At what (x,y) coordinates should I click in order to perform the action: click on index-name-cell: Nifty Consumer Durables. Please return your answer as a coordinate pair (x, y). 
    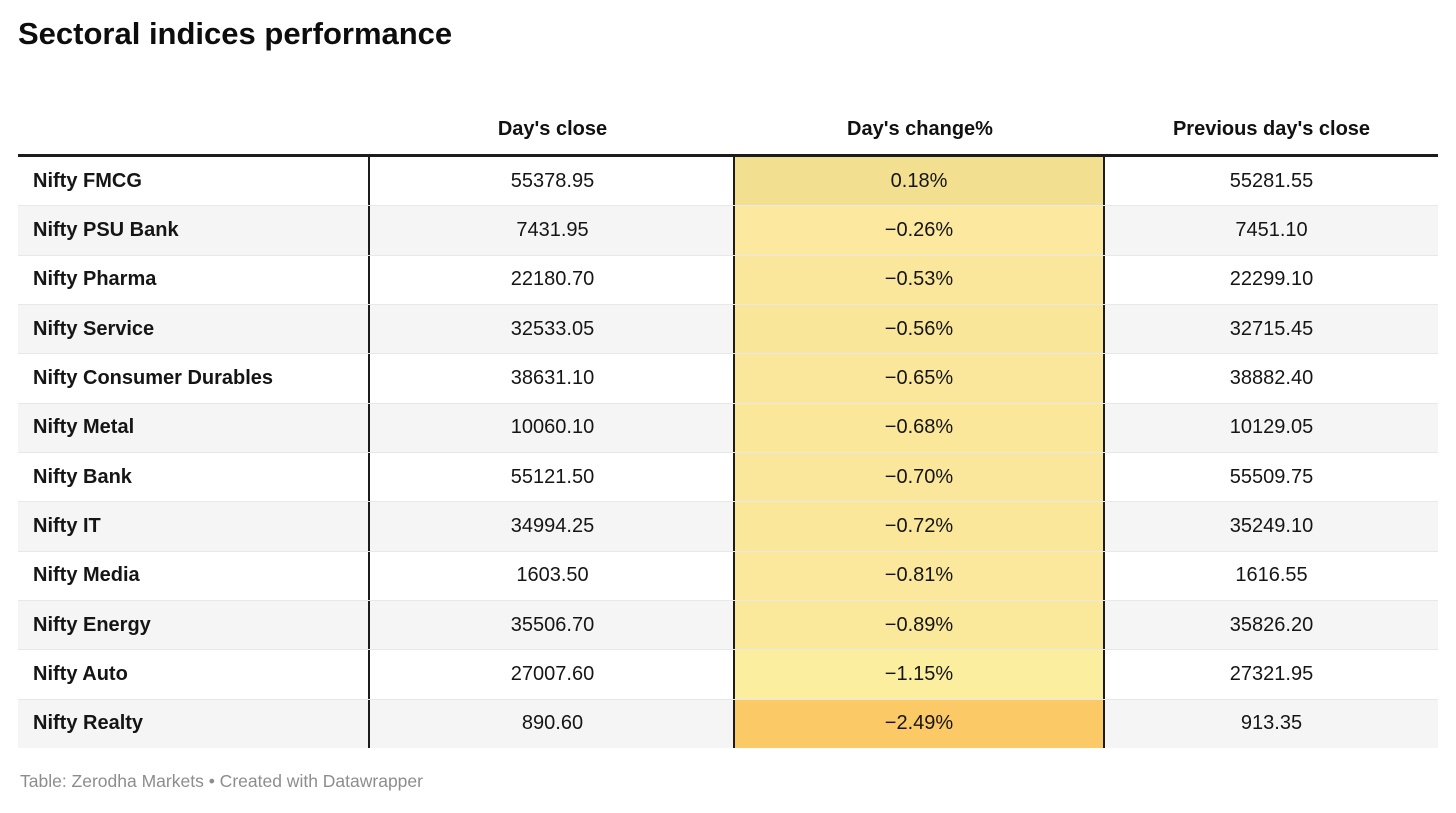
    Looking at the image, I should click on (194, 378).